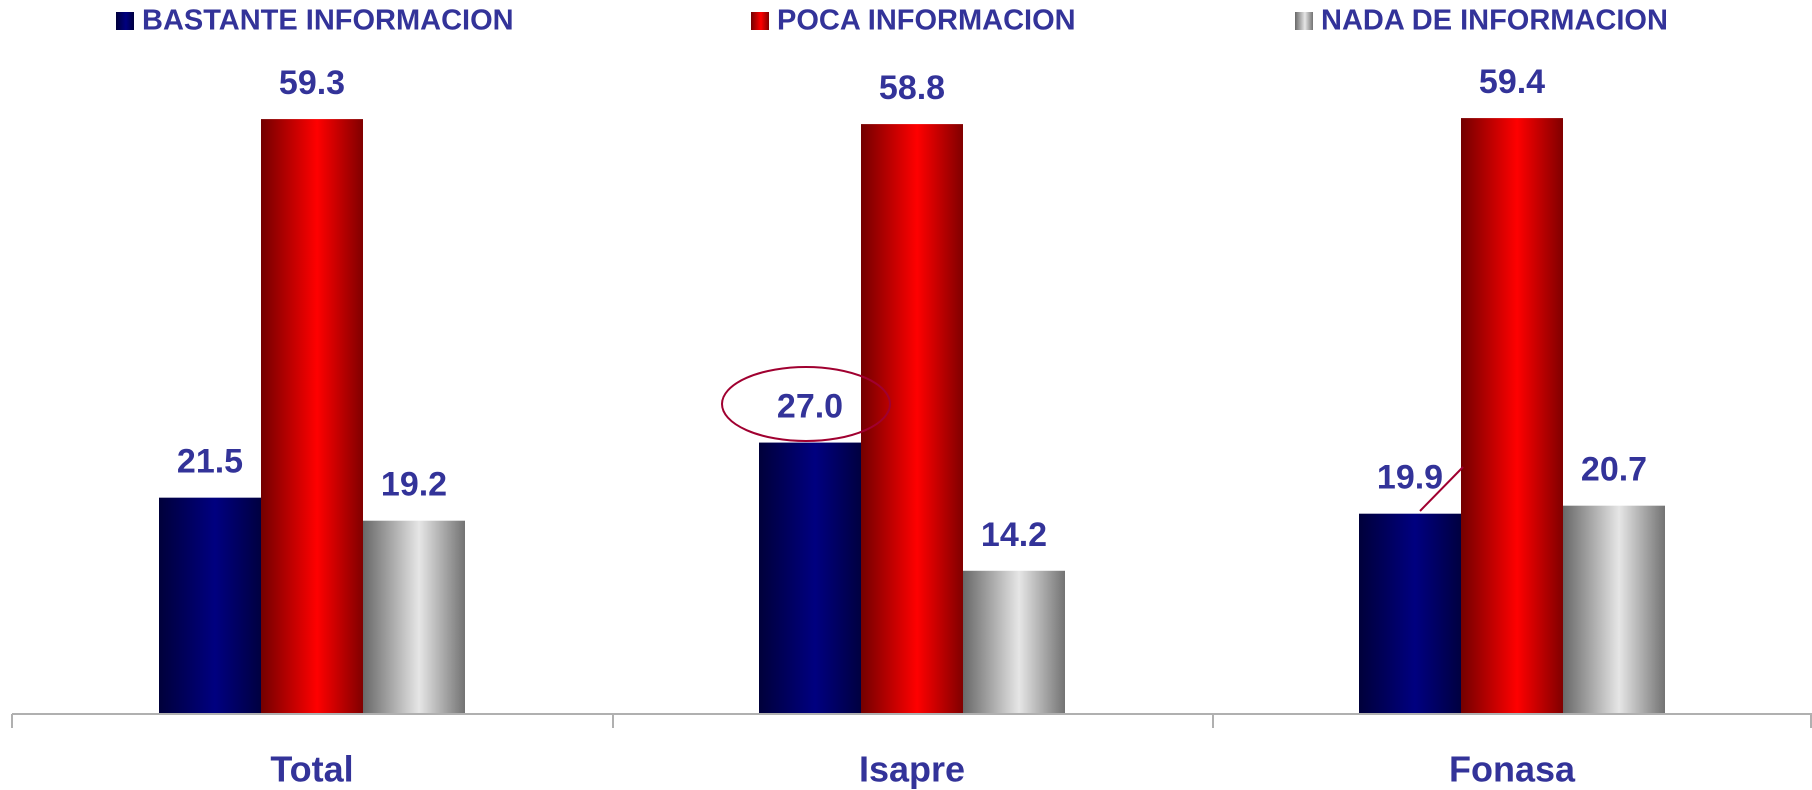 The width and height of the screenshot is (1812, 790). Describe the element at coordinates (810, 407) in the screenshot. I see `value-label: 27.0` at that location.